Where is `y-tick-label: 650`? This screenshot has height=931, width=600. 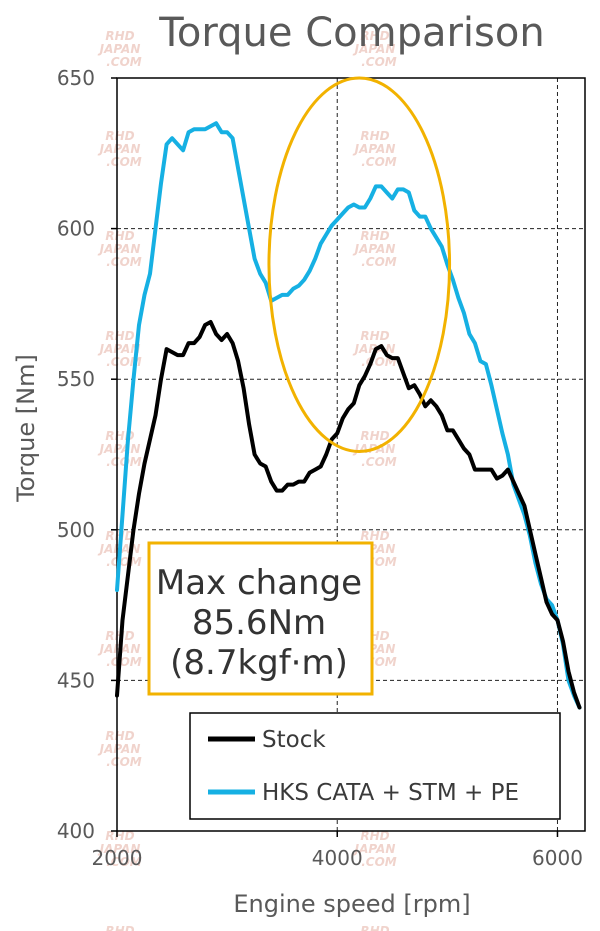
y-tick-label: 650 is located at coordinates (76, 78).